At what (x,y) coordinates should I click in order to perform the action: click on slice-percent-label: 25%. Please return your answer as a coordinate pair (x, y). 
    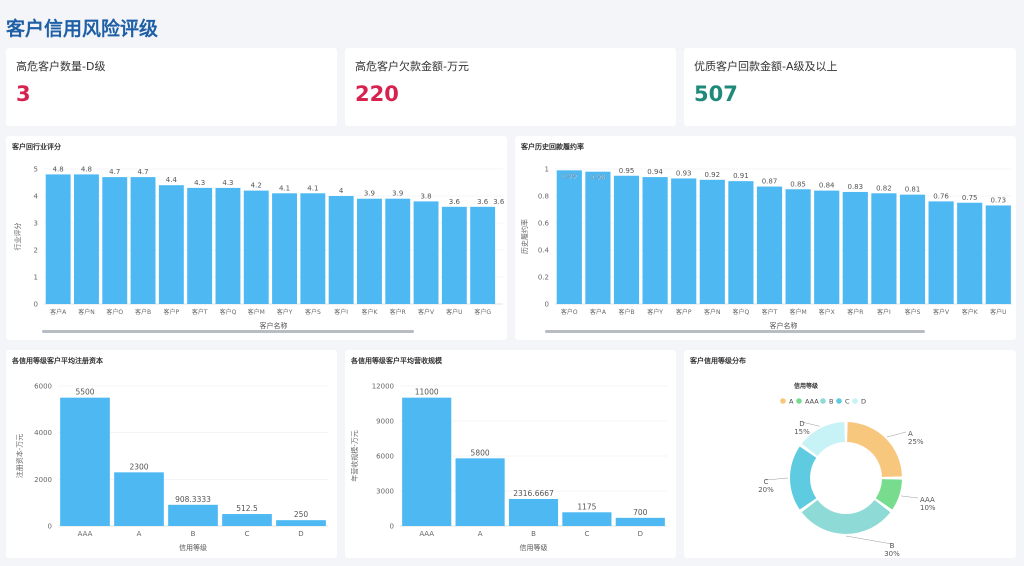
    Looking at the image, I should click on (916, 442).